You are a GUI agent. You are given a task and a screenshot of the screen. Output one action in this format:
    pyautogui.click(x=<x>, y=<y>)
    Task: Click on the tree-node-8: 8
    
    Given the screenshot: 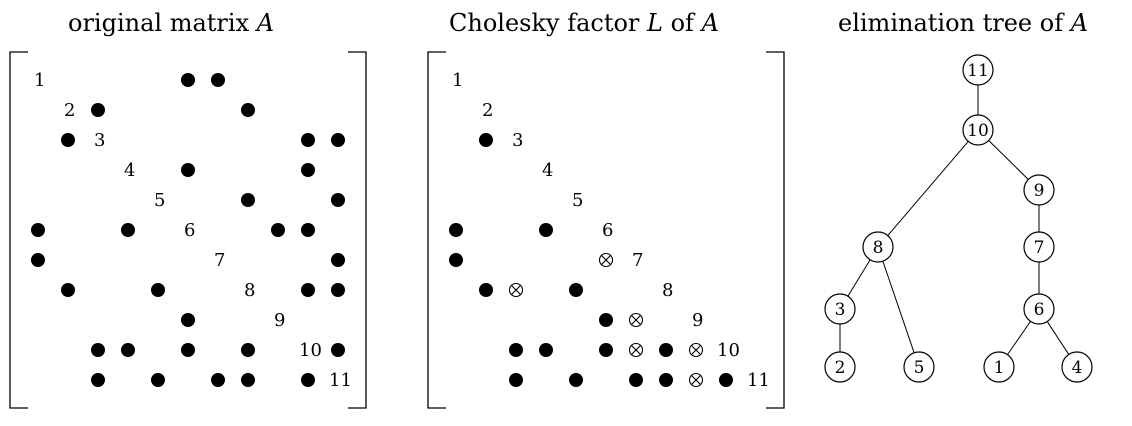 What is the action you would take?
    pyautogui.click(x=878, y=247)
    